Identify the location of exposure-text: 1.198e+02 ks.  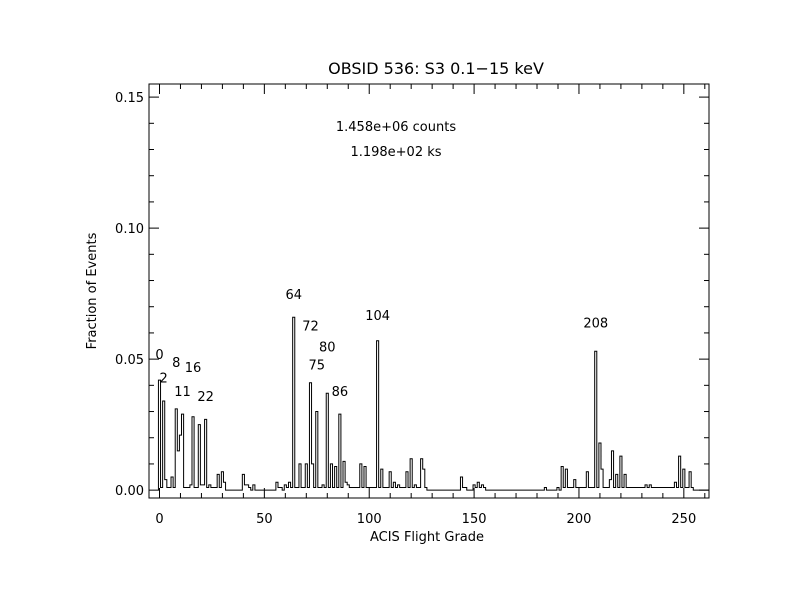
(395, 152).